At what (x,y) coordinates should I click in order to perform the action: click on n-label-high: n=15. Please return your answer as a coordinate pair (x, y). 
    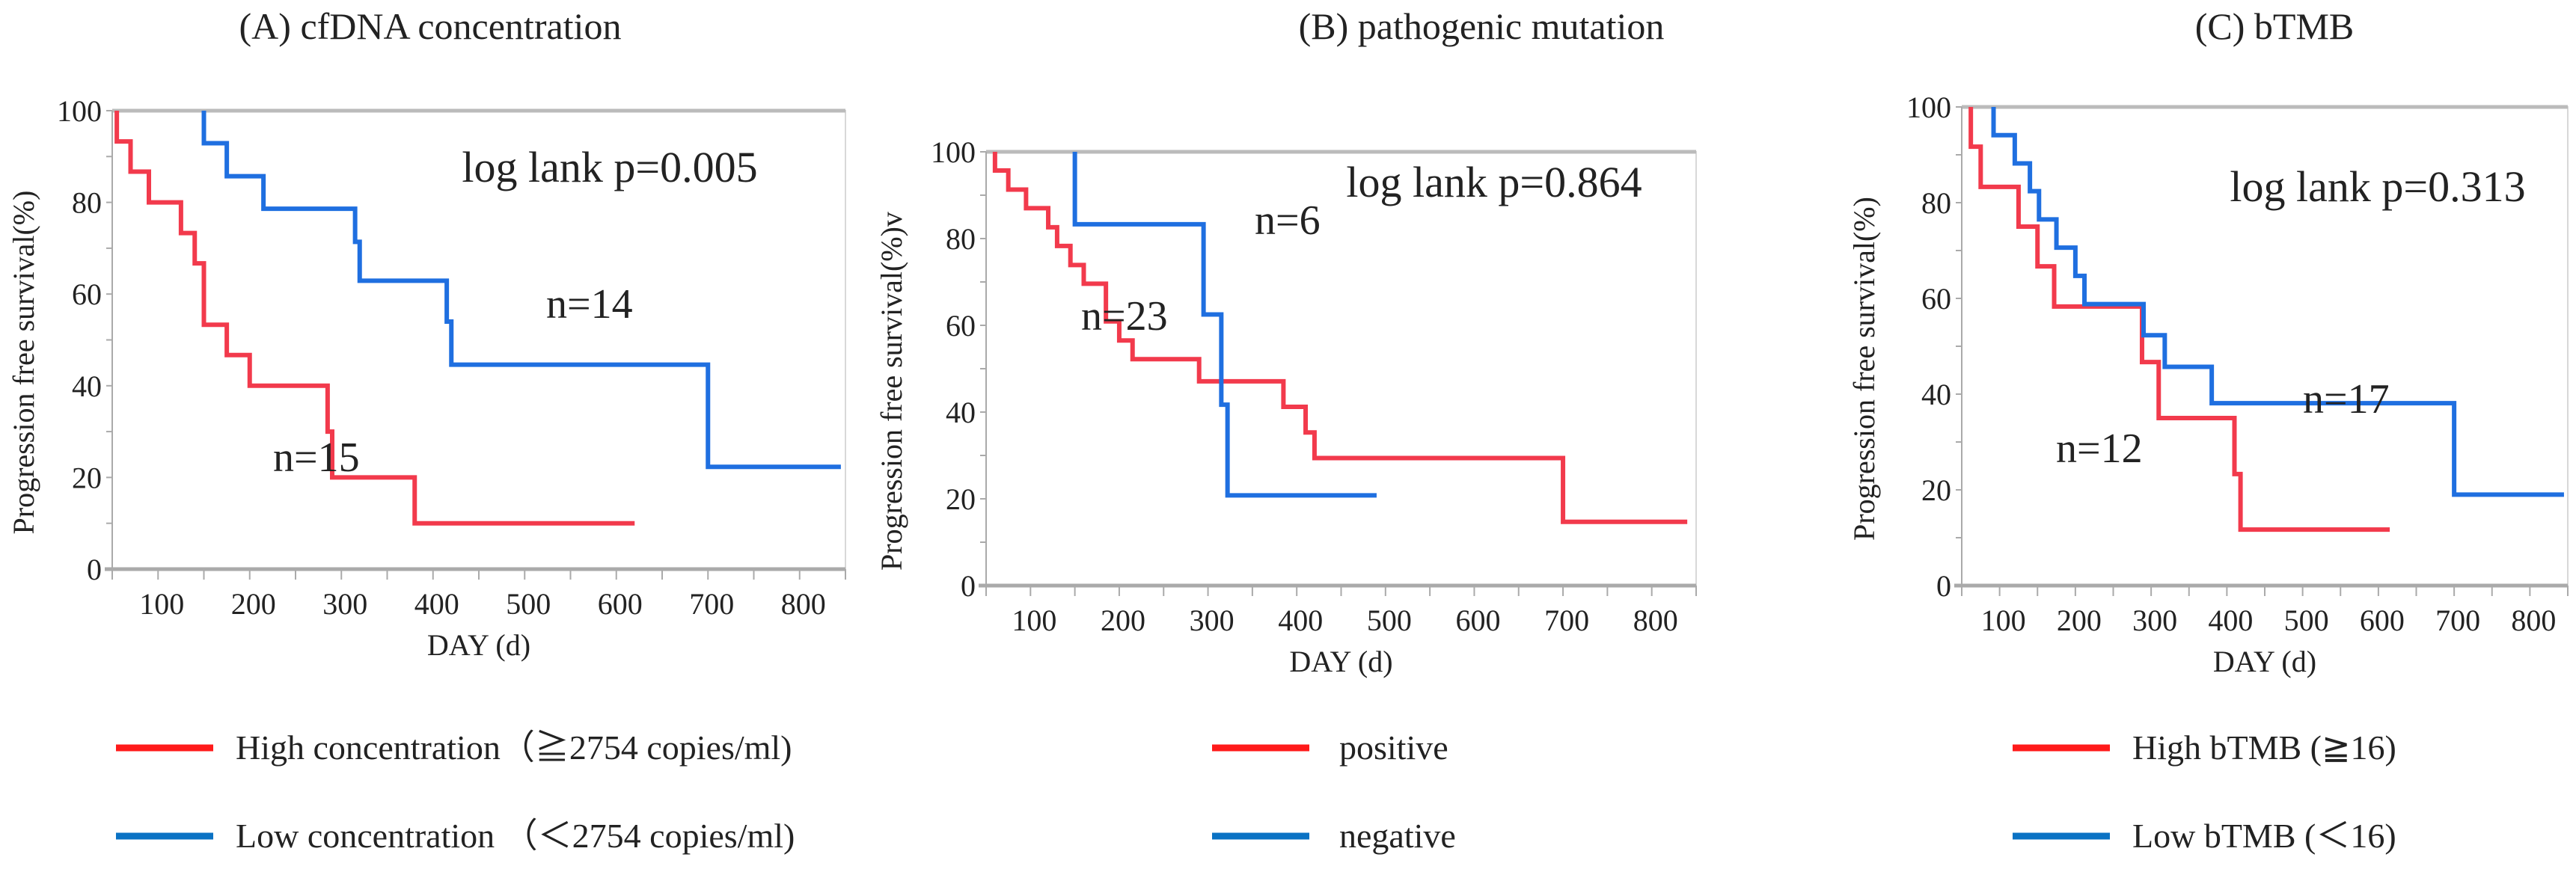
    Looking at the image, I should click on (316, 458).